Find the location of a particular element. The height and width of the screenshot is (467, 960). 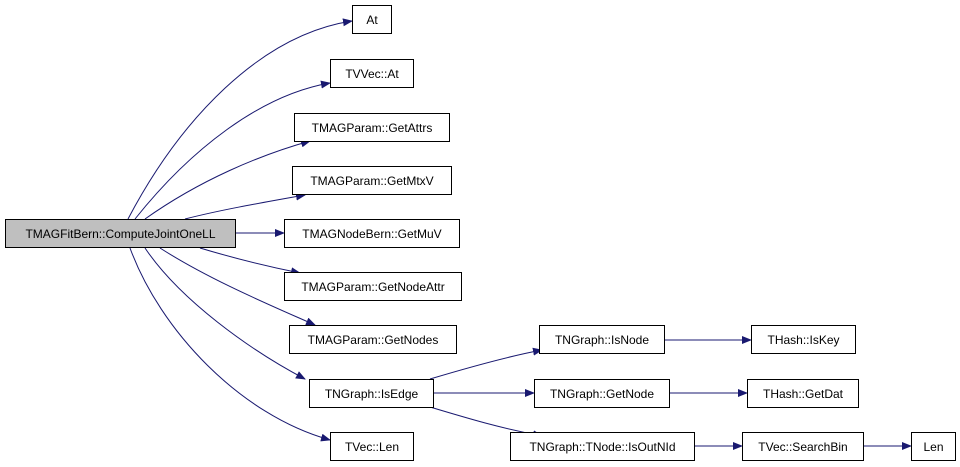

edge-root-tvec-len is located at coordinates (230, 344).